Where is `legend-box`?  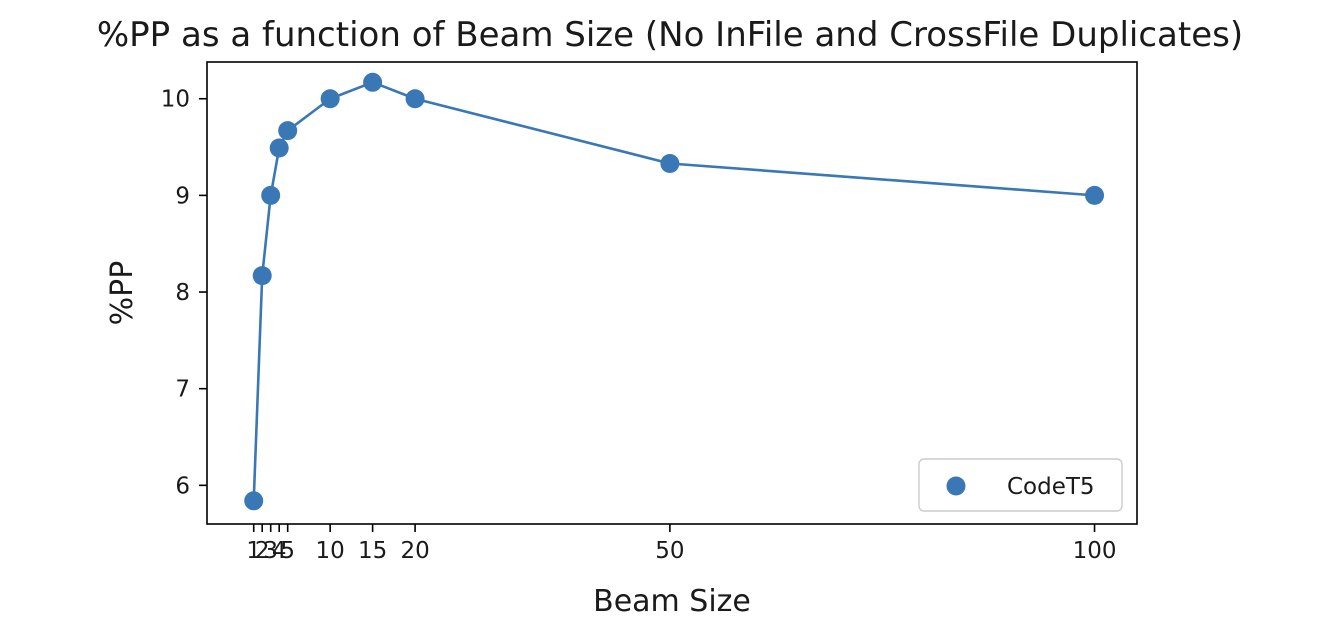 legend-box is located at coordinates (1020, 485).